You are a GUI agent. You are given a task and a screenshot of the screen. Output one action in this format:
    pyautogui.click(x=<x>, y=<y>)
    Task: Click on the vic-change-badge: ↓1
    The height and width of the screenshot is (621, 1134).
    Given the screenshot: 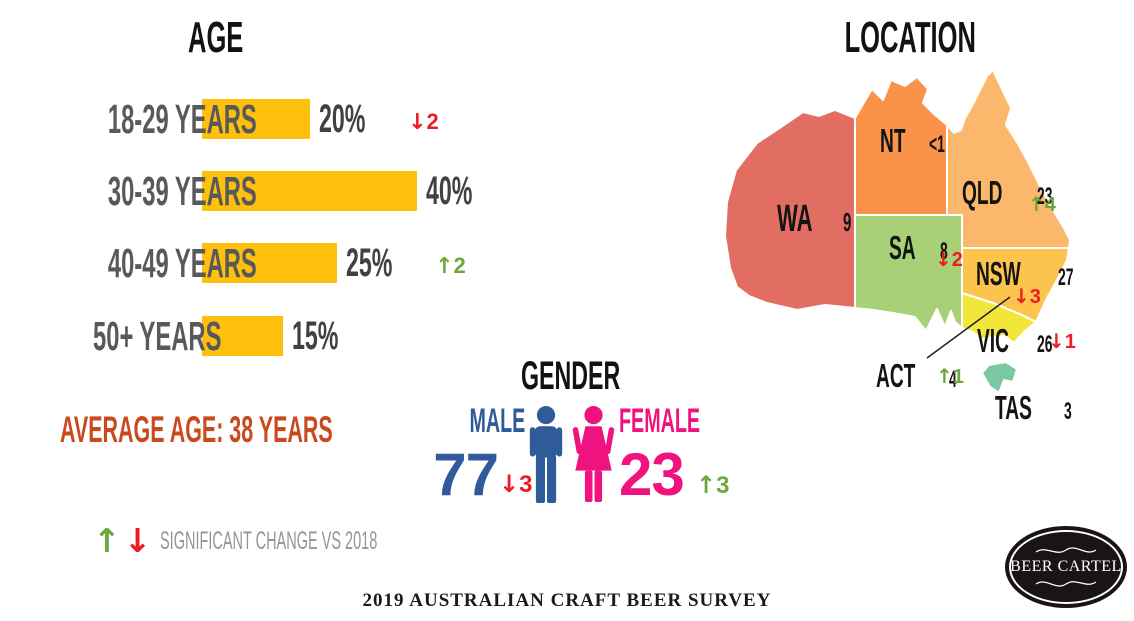 What is the action you would take?
    pyautogui.click(x=1062, y=341)
    